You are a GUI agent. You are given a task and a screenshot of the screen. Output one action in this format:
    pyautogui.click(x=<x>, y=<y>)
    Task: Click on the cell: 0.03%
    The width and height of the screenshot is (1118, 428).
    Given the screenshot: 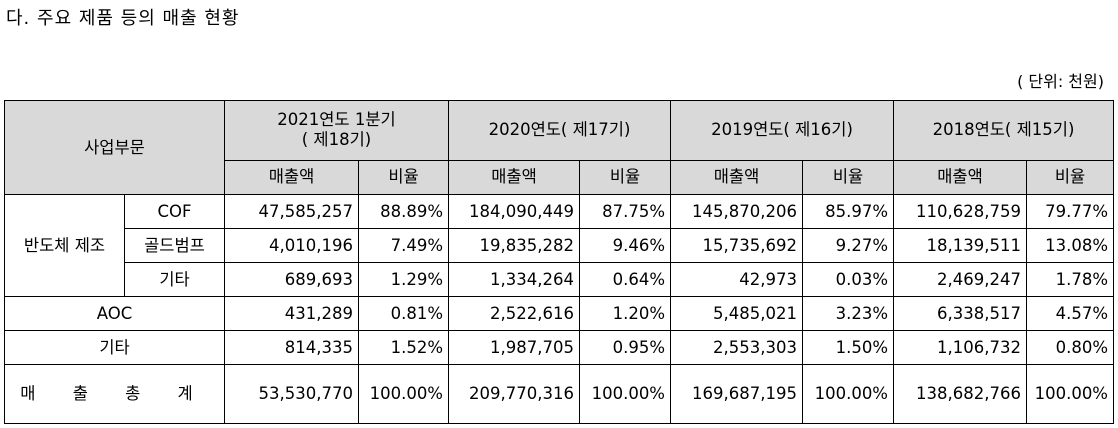 What is the action you would take?
    pyautogui.click(x=848, y=279)
    